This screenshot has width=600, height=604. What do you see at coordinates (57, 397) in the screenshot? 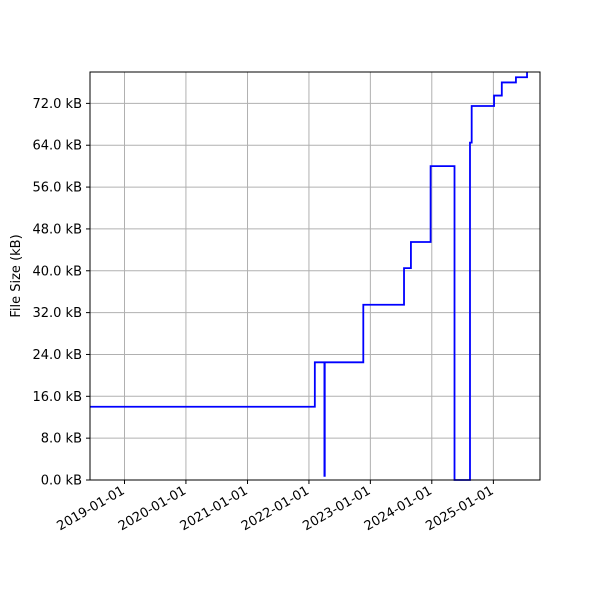
I see `y-tick-label: 16.0 kB` at bounding box center [57, 397].